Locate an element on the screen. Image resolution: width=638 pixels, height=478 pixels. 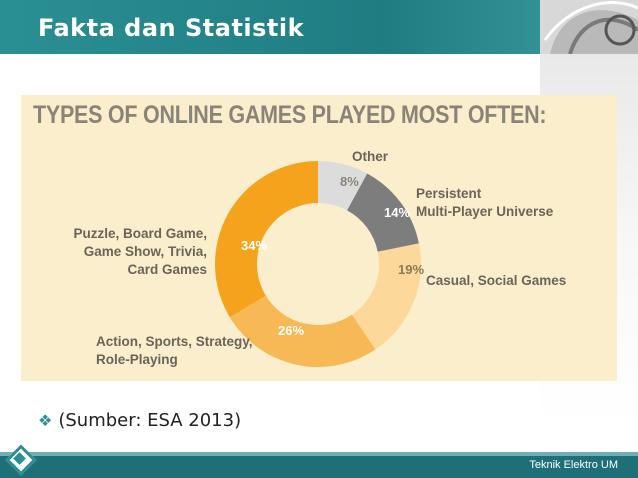
slice-name-label-2-0: Casual, Social Games is located at coordinates (496, 280).